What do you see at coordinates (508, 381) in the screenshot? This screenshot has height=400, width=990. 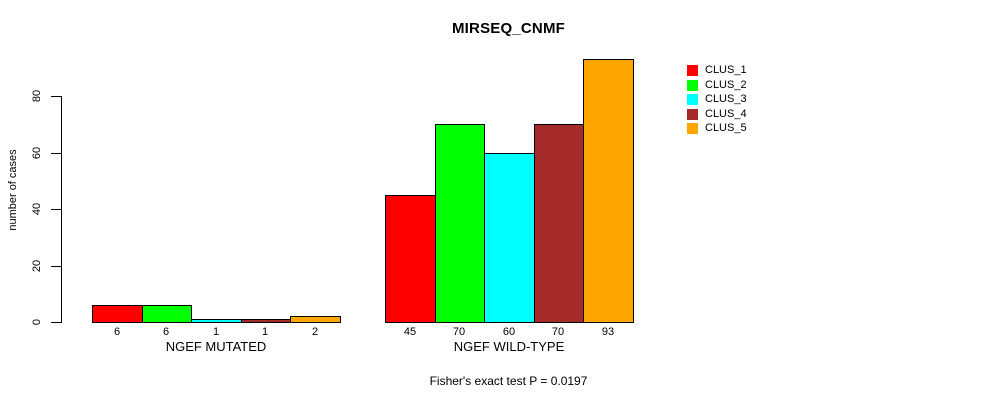 I see `annotation-text: Fisher's exact test P = 0.0197` at bounding box center [508, 381].